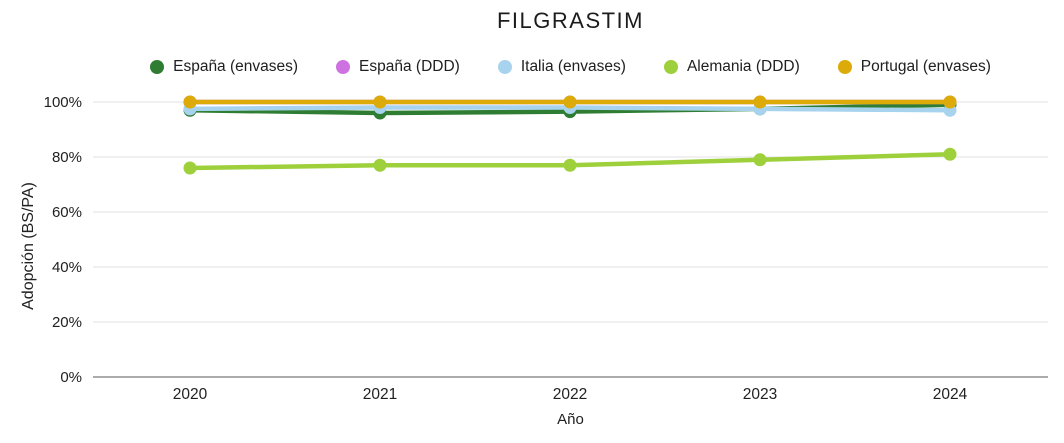  Describe the element at coordinates (380, 394) in the screenshot. I see `x-tick-label: 2021` at that location.